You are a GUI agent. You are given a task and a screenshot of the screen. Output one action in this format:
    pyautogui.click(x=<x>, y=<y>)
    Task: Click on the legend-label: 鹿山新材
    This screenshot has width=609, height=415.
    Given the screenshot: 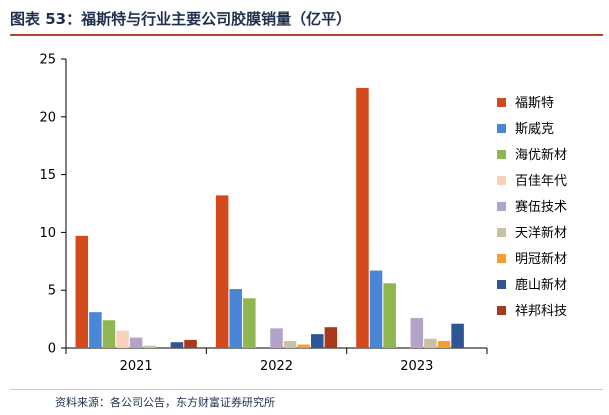 What is the action you would take?
    pyautogui.click(x=541, y=285)
    